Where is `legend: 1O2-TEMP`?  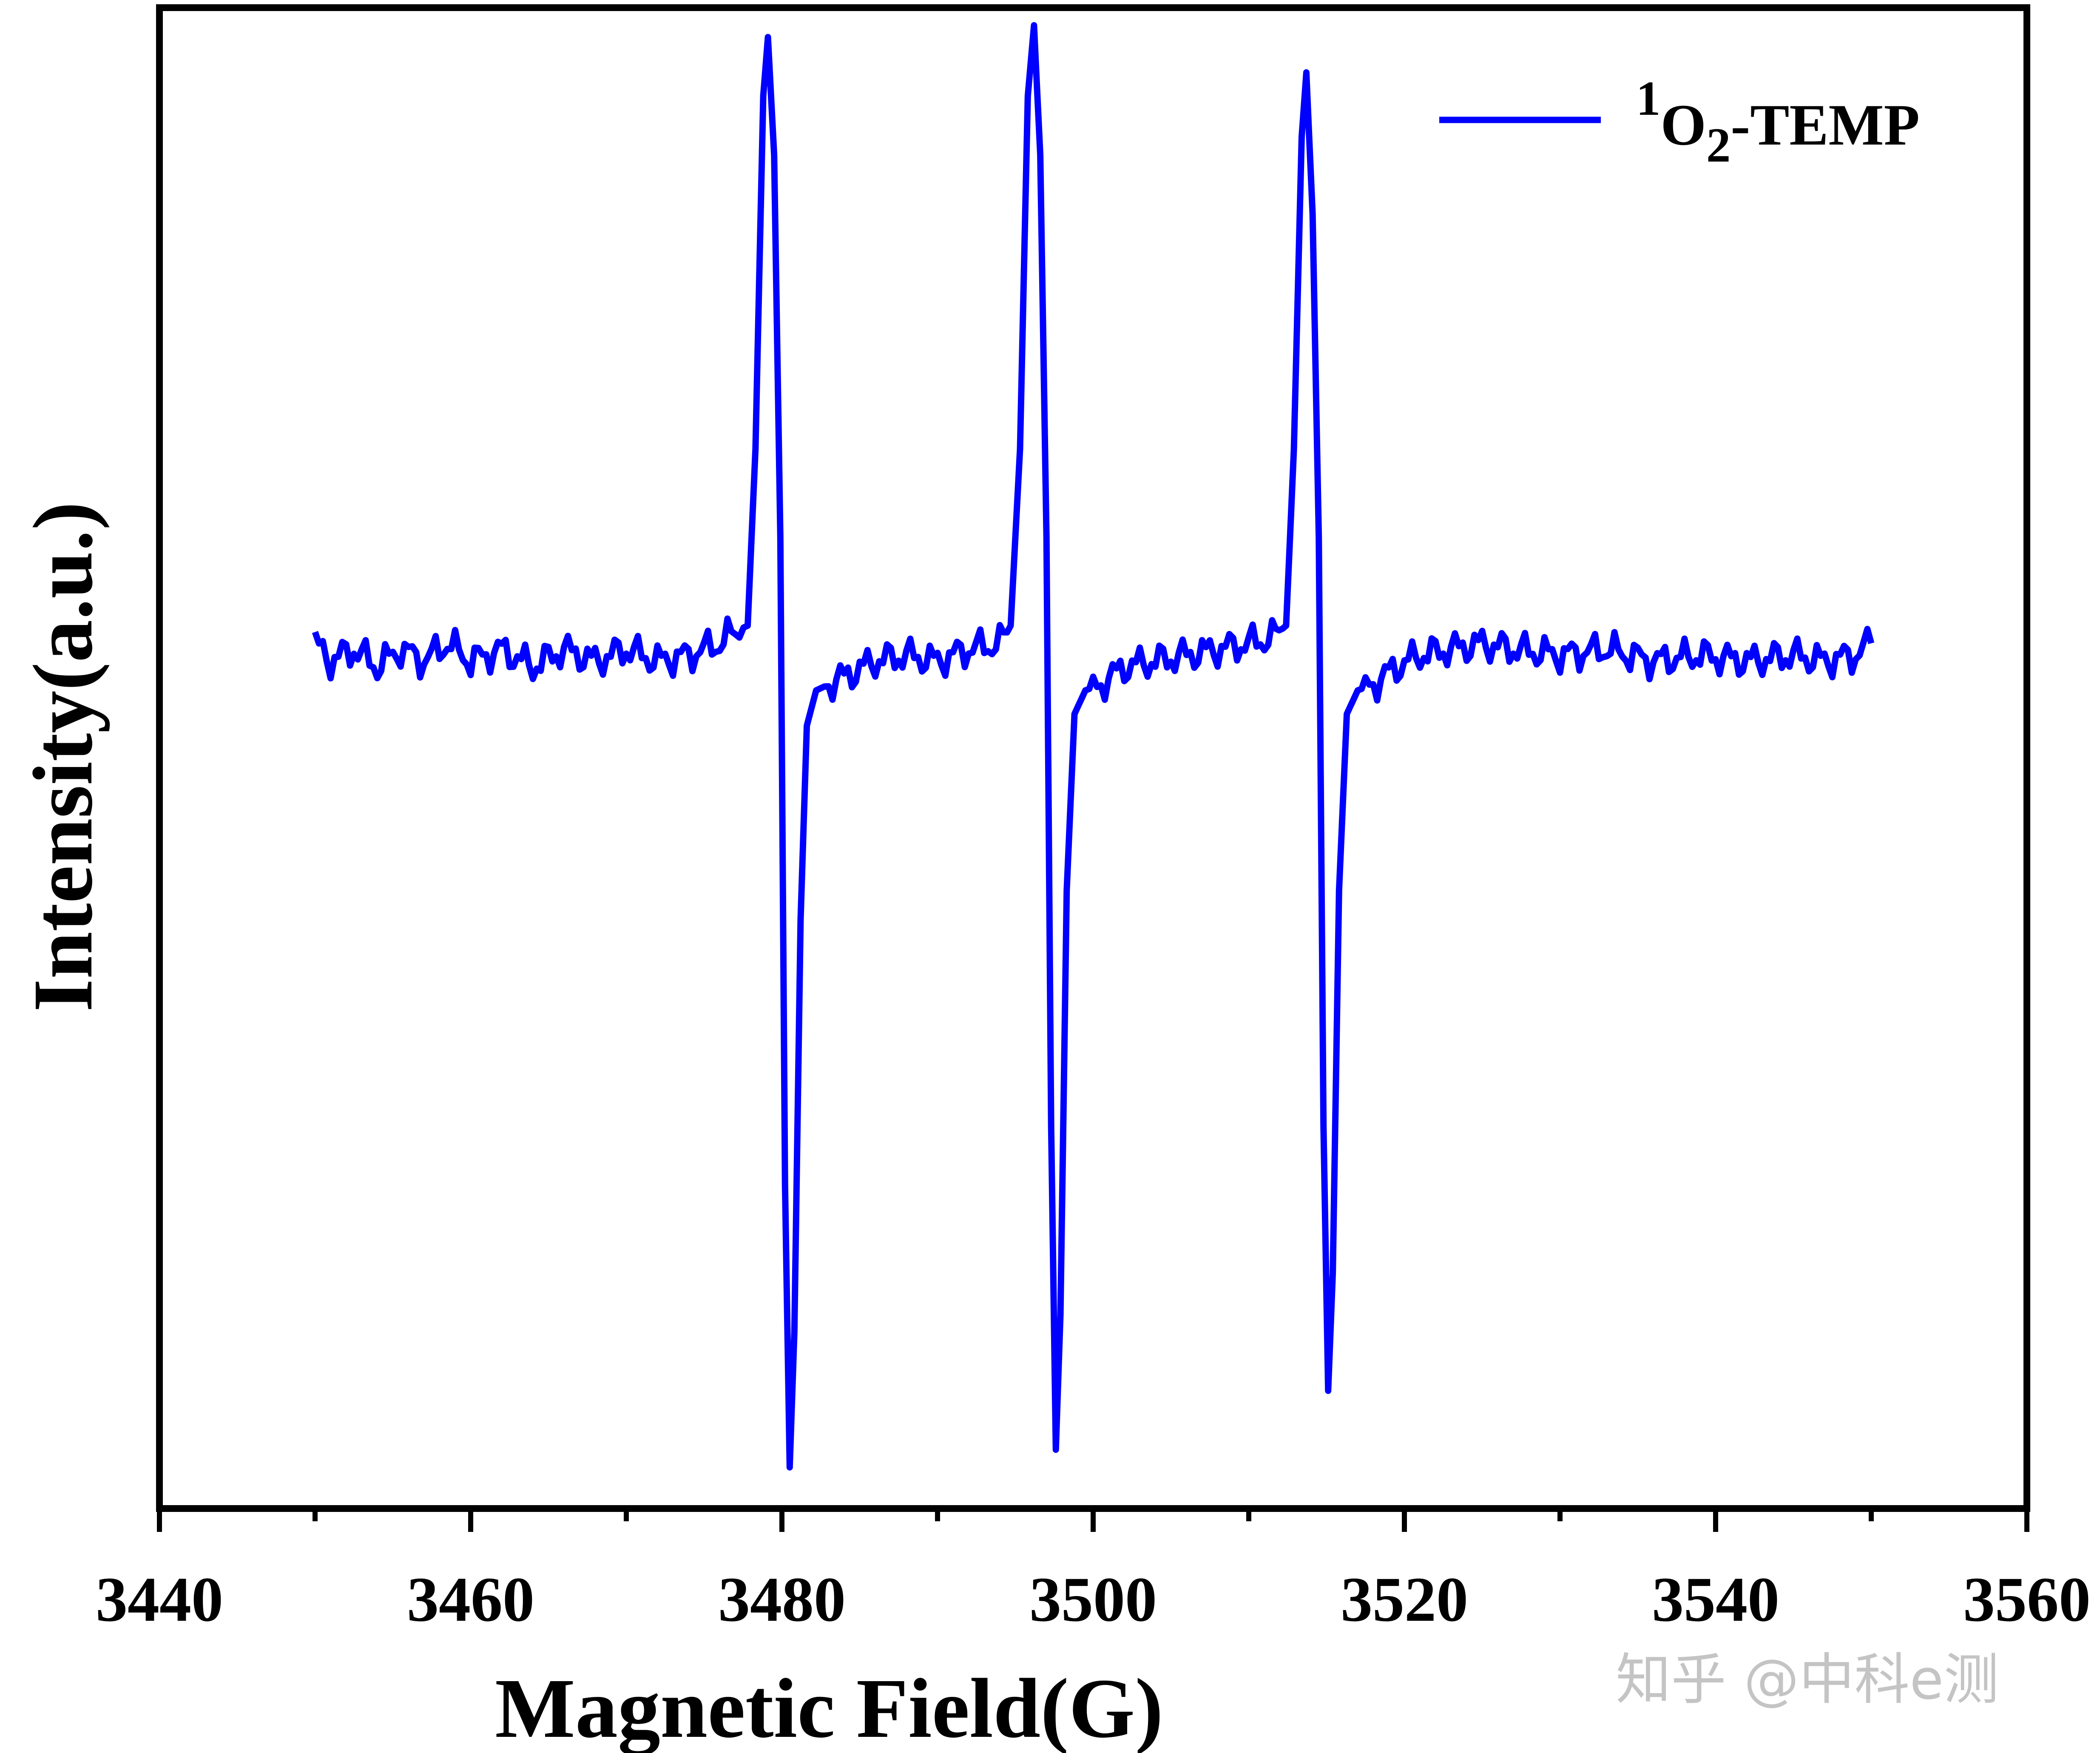 legend: 1O2-TEMP is located at coordinates (1679, 122).